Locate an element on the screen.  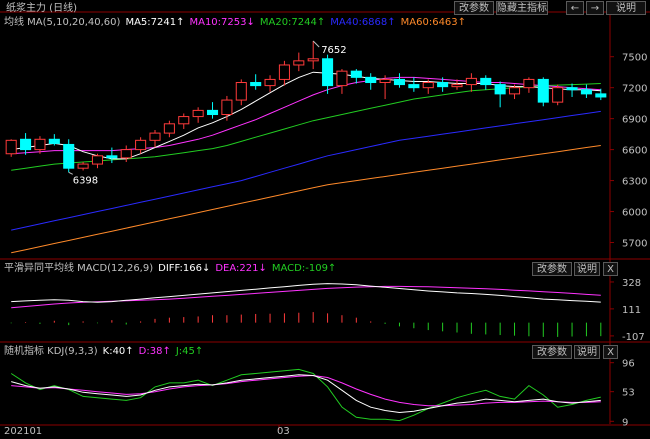
d-line is located at coordinates (306, 390).